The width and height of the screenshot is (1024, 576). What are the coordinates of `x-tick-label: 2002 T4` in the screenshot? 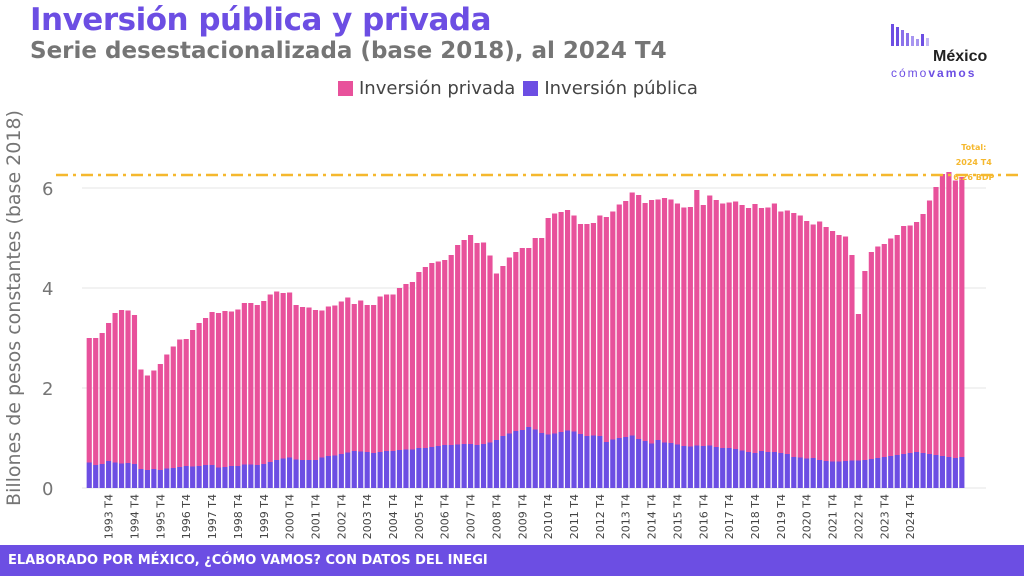 It's located at (341, 516).